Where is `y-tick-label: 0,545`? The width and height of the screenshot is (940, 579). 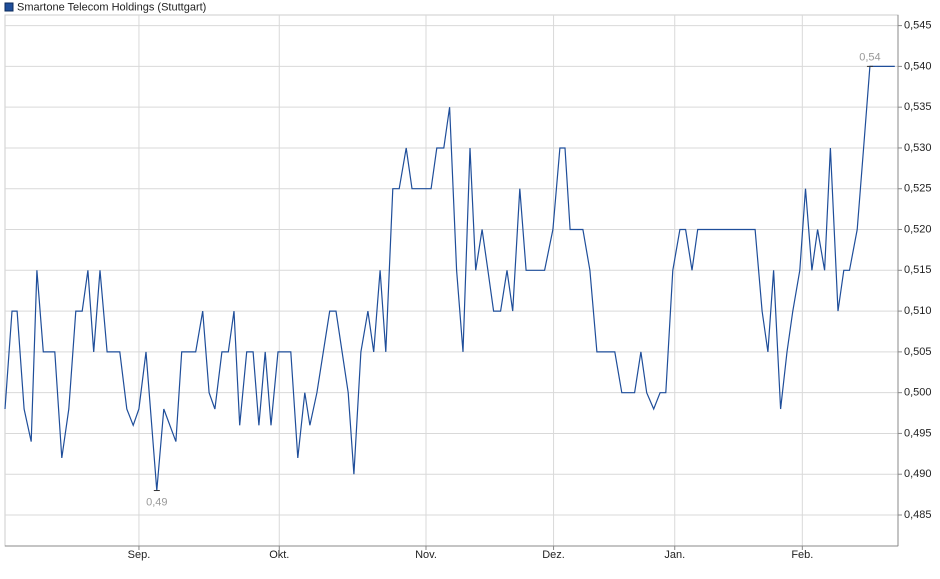 y-tick-label: 0,545 is located at coordinates (918, 26).